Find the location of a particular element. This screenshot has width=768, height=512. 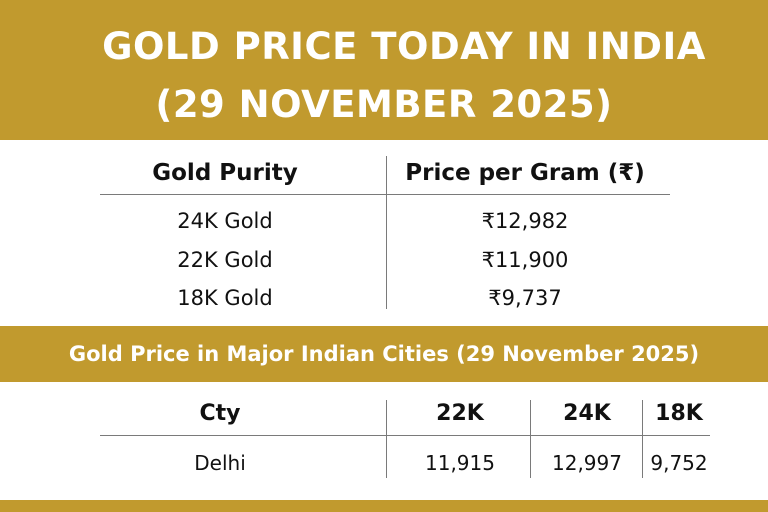

price-22k-cell: 11,915 is located at coordinates (460, 463).